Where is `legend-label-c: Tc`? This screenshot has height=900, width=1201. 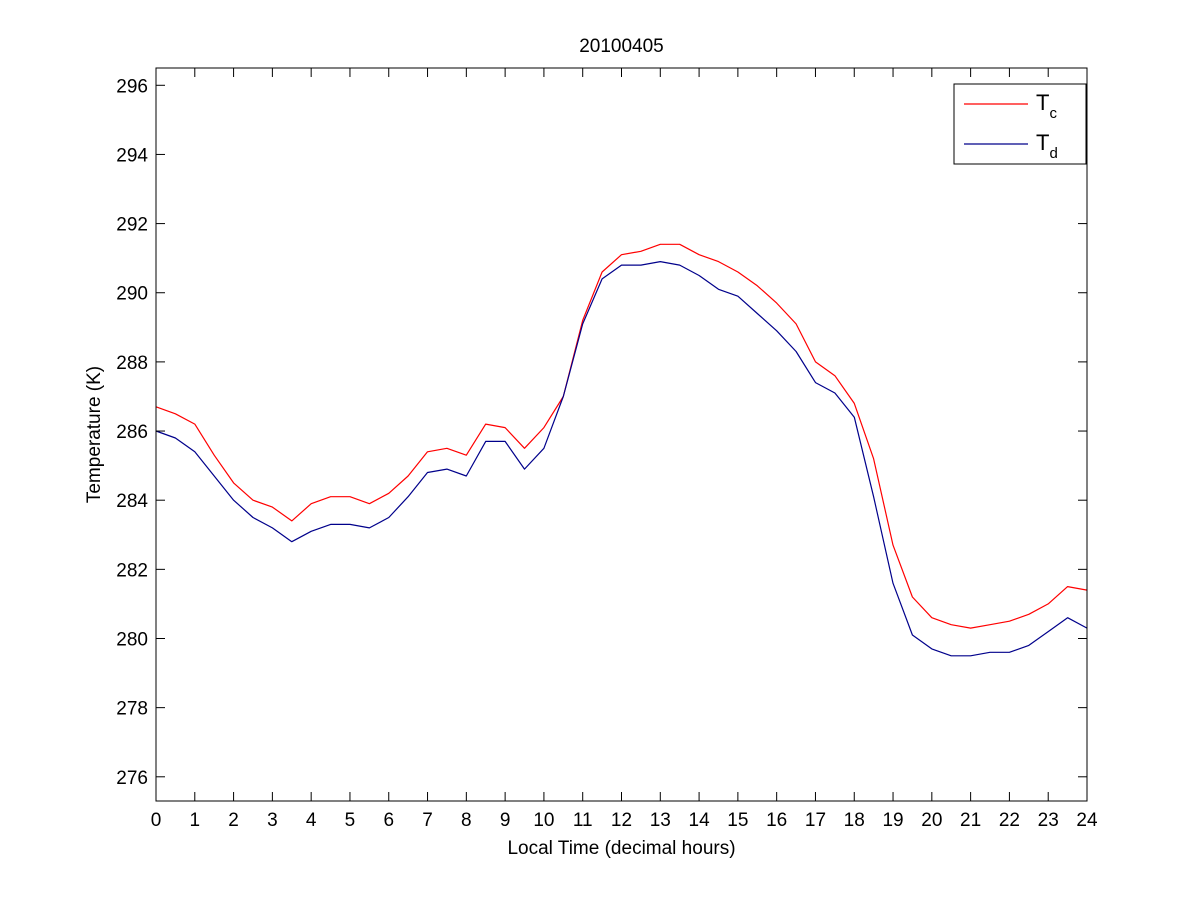 legend-label-c: Tc is located at coordinates (1046, 106).